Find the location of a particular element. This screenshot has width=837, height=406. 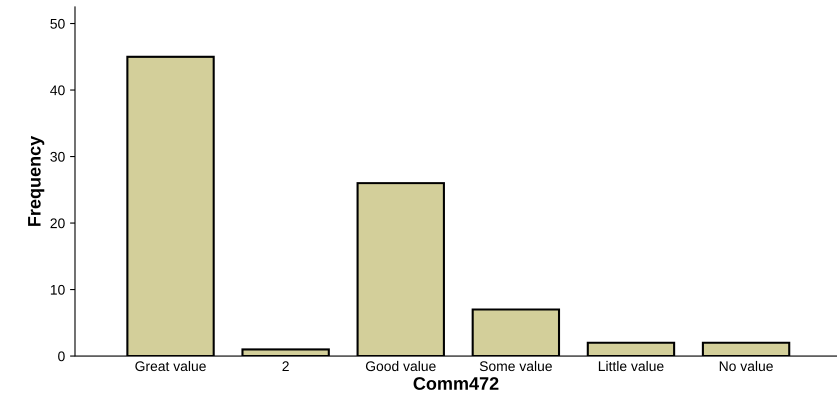

x-tick-label: Little value is located at coordinates (631, 366).